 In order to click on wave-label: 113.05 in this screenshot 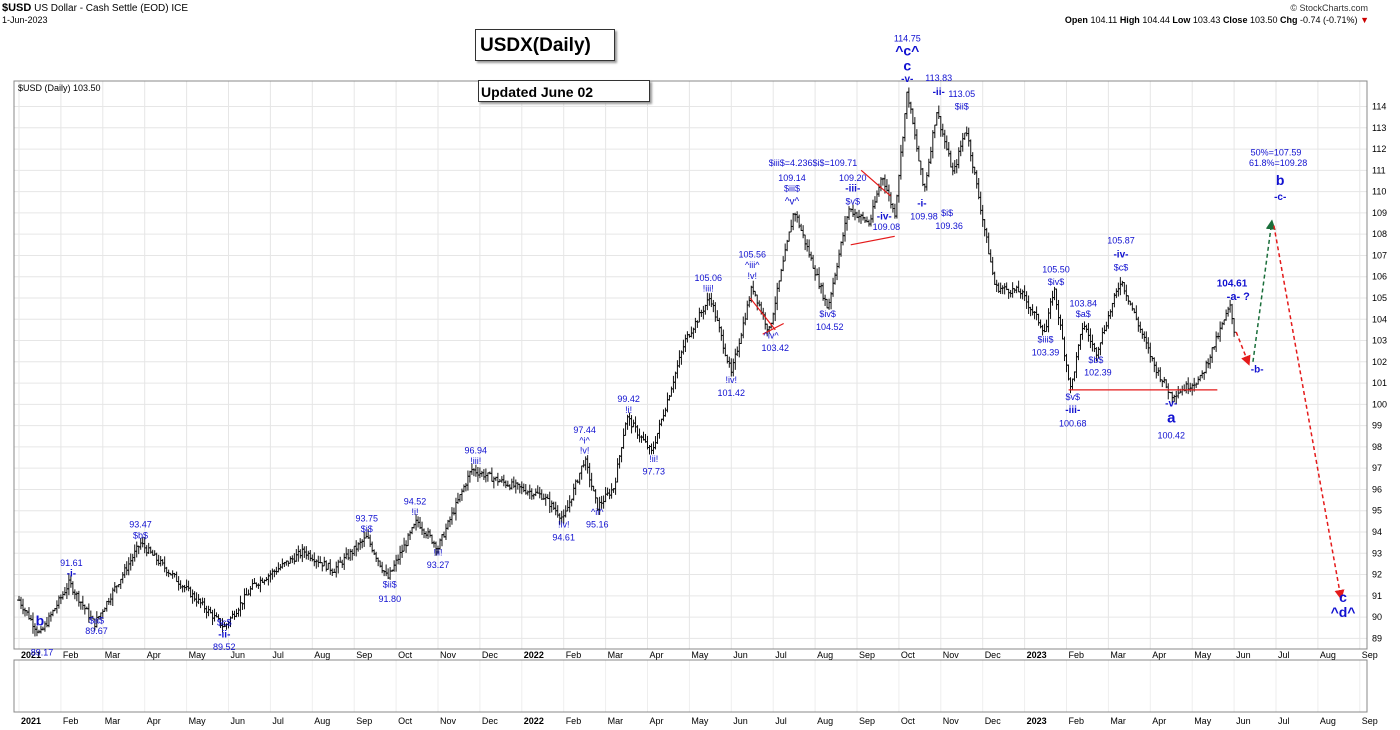, I will do `click(961, 94)`.